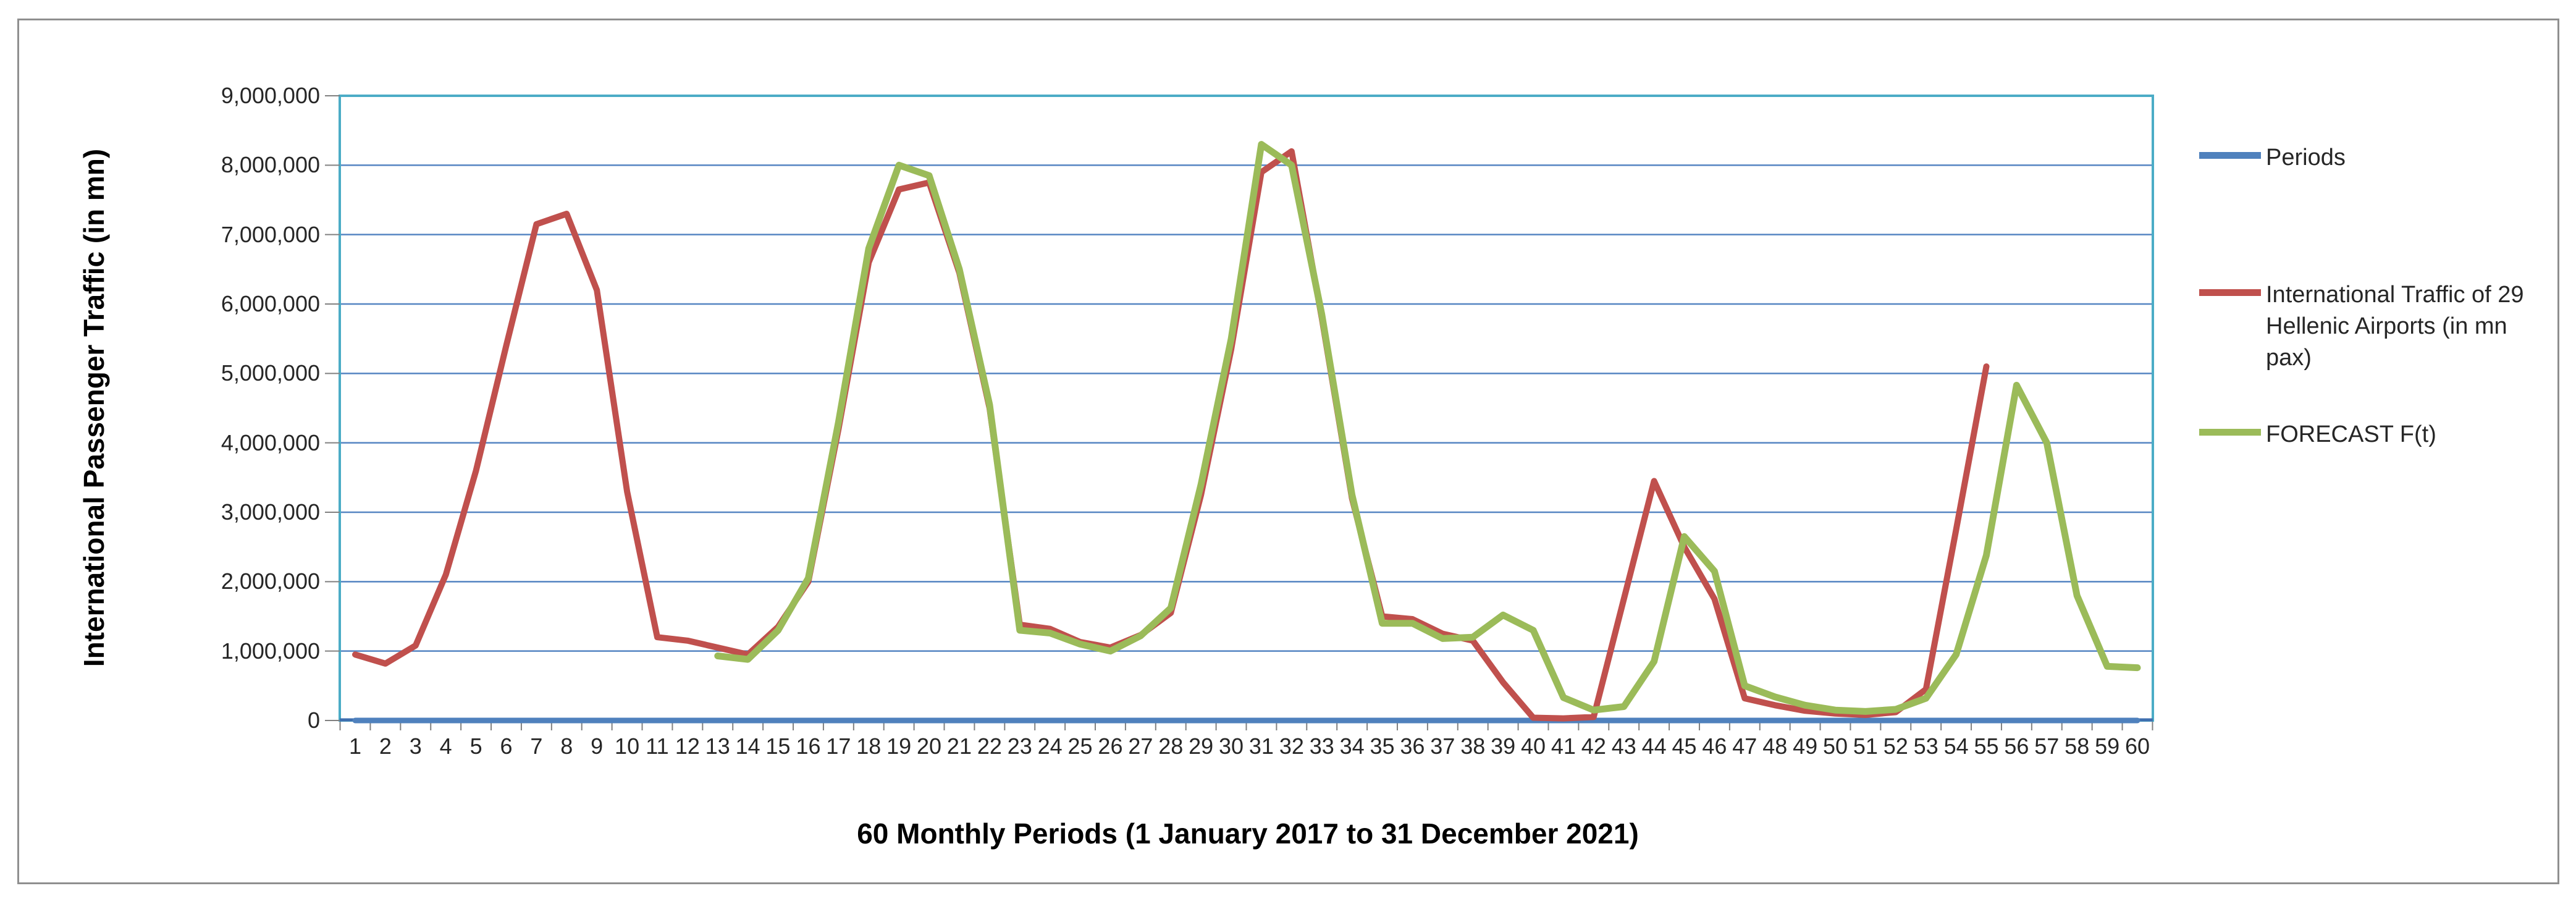  What do you see at coordinates (1805, 746) in the screenshot?
I see `x-tick-label: 49` at bounding box center [1805, 746].